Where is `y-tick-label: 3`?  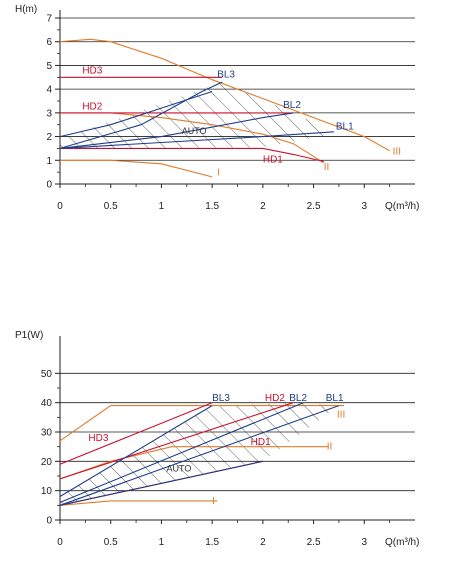
y-tick-label: 3 is located at coordinates (49, 113).